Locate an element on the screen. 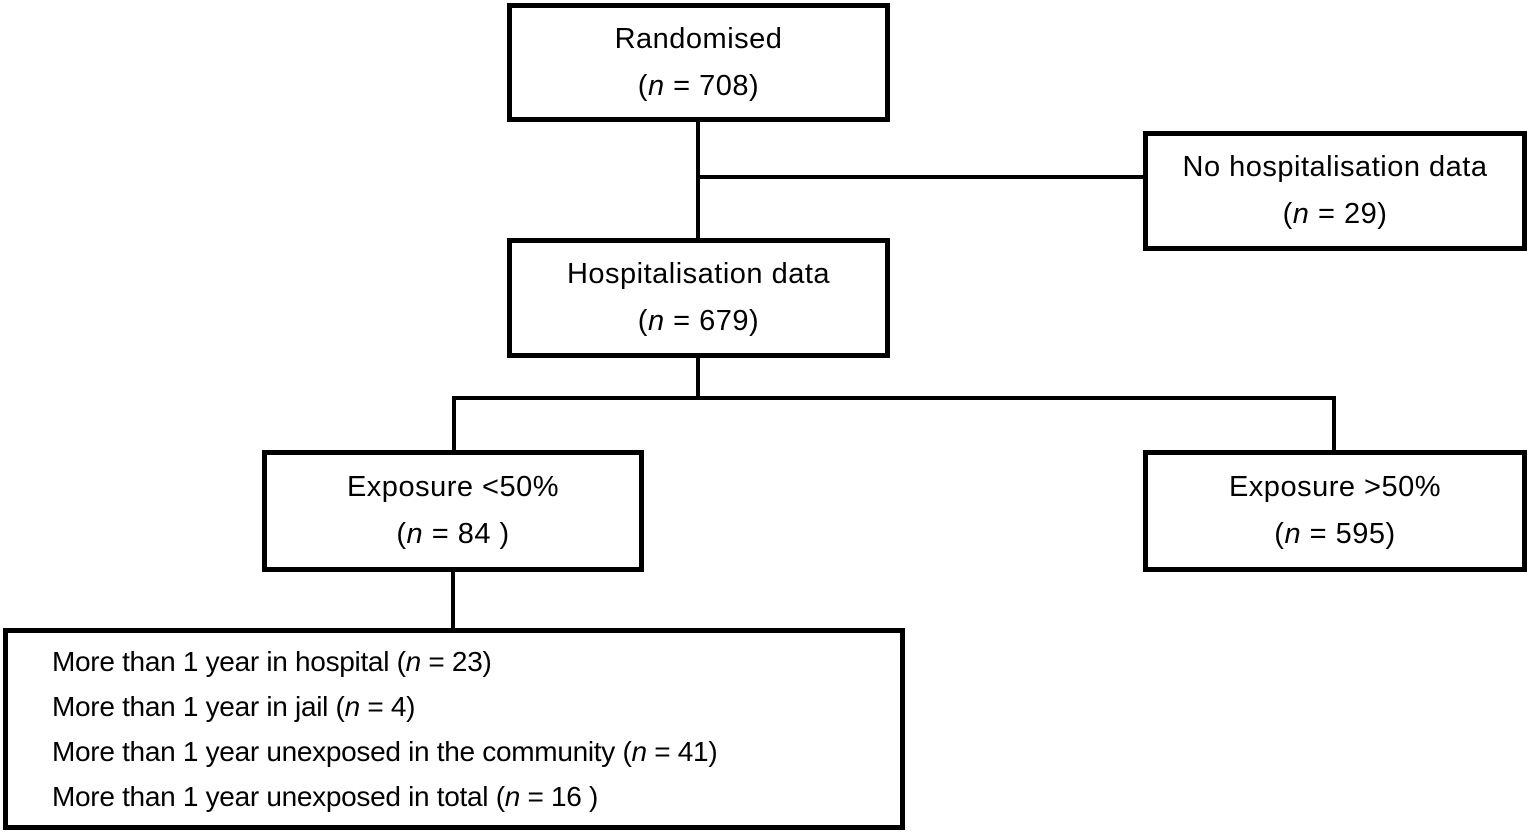 This screenshot has height=835, width=1527. flow-box-exposure-lt-50: Exposure <50% (n = 84 ) is located at coordinates (453, 511).